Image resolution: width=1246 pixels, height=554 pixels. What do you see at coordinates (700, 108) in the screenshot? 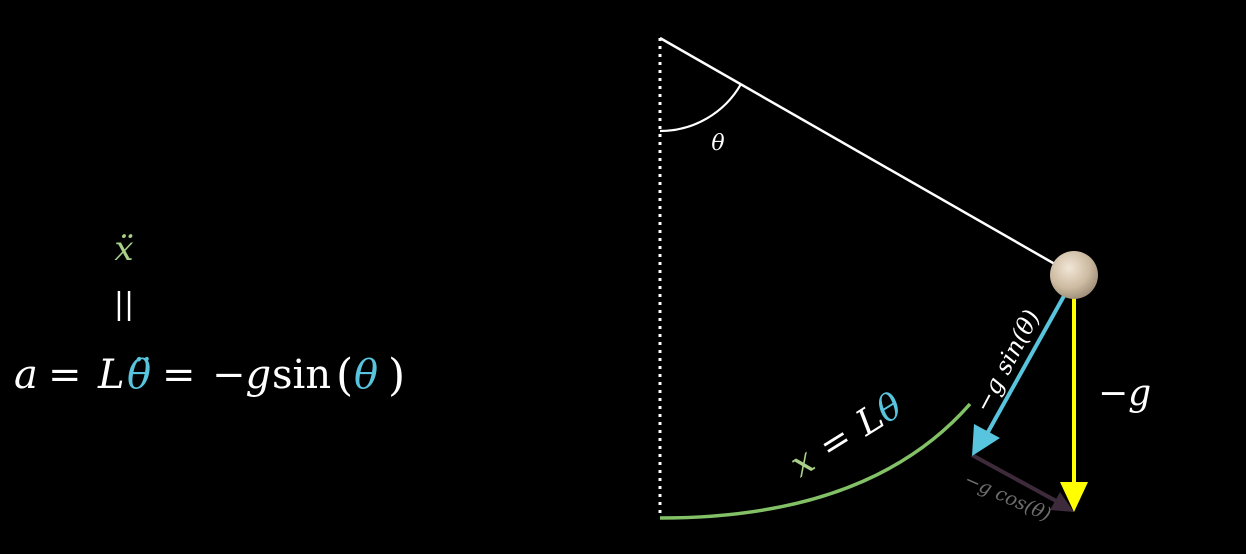
I see `angle-arc` at bounding box center [700, 108].